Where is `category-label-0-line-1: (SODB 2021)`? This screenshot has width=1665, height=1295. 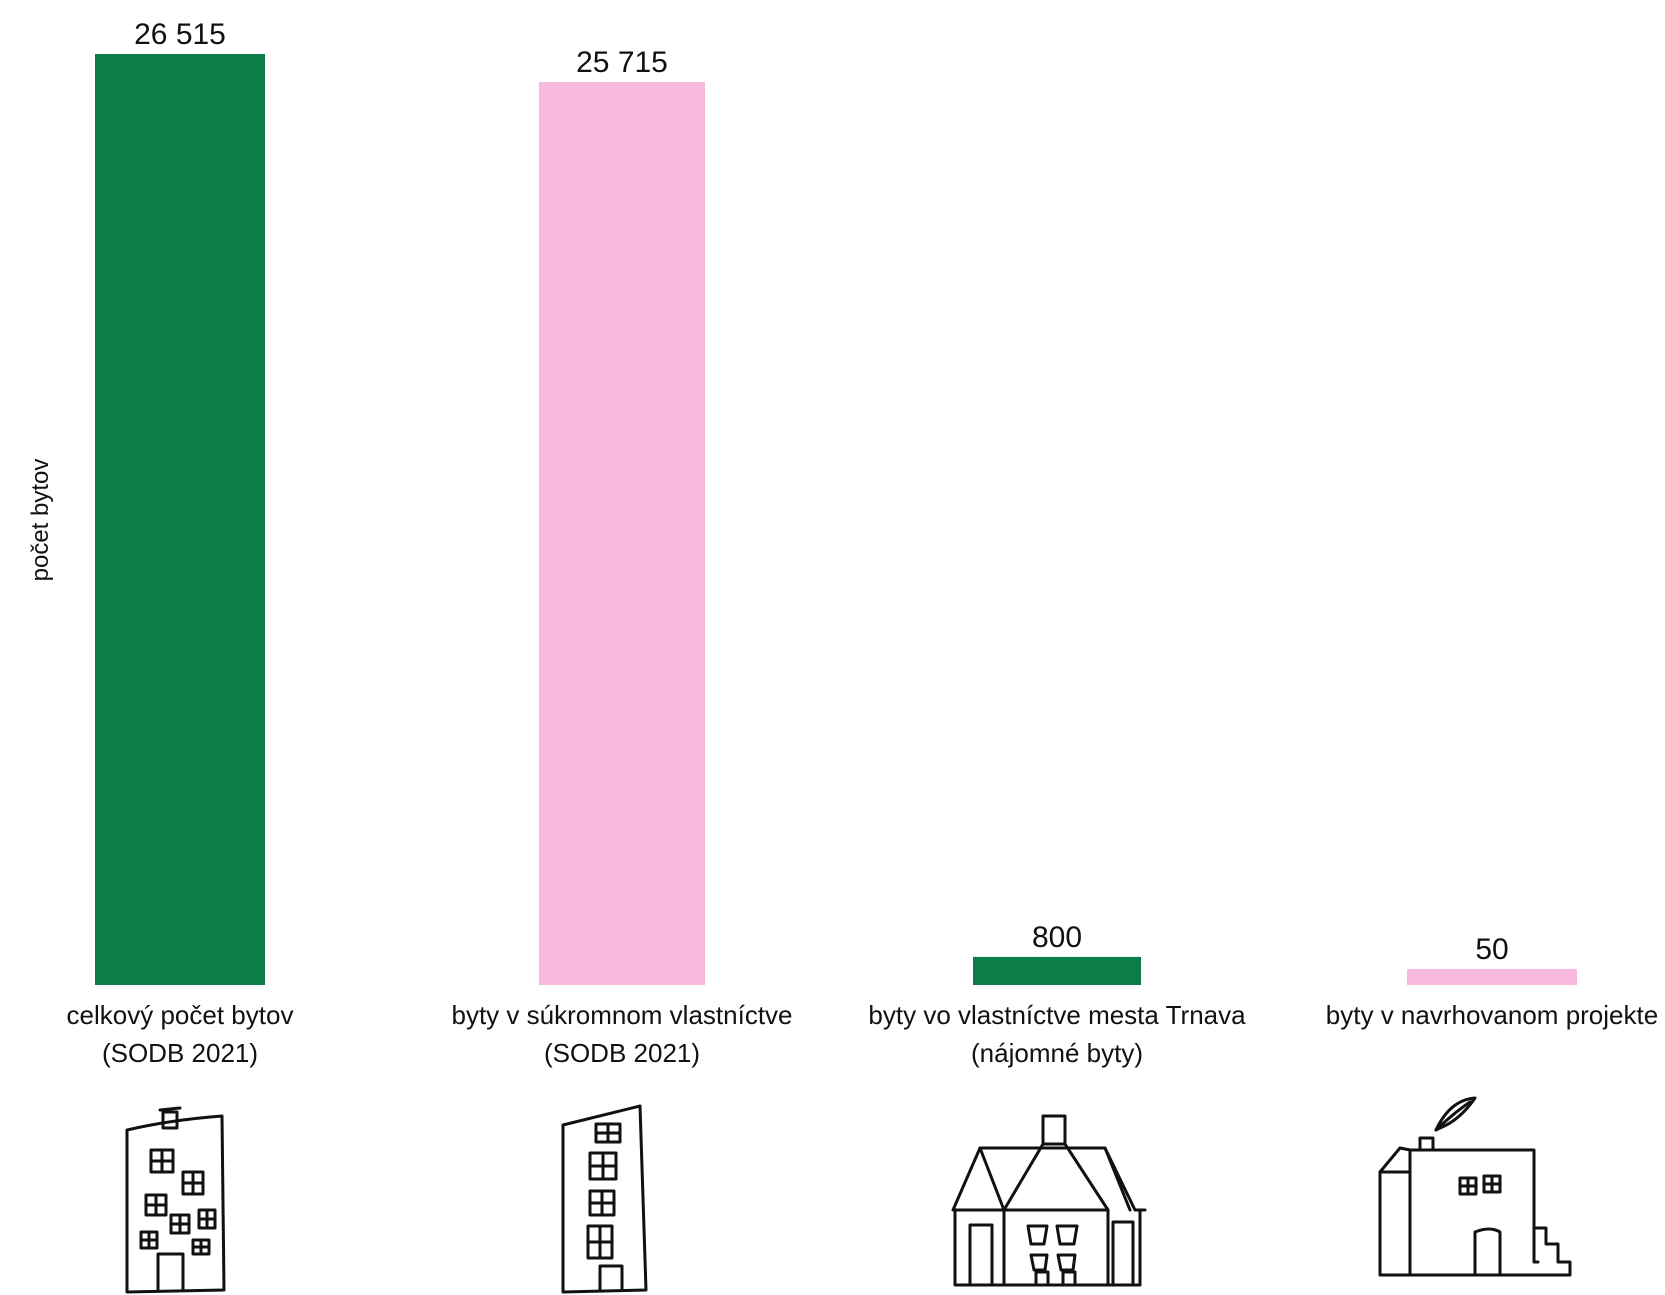 category-label-0-line-1: (SODB 2021) is located at coordinates (180, 1053).